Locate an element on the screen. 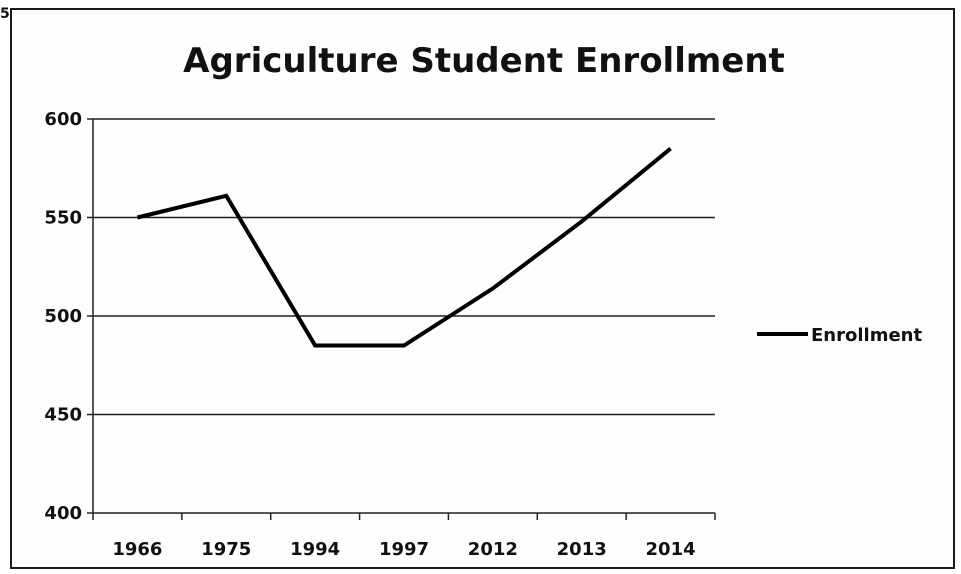  chart-title: Agriculture Student Enrollment is located at coordinates (484, 61).